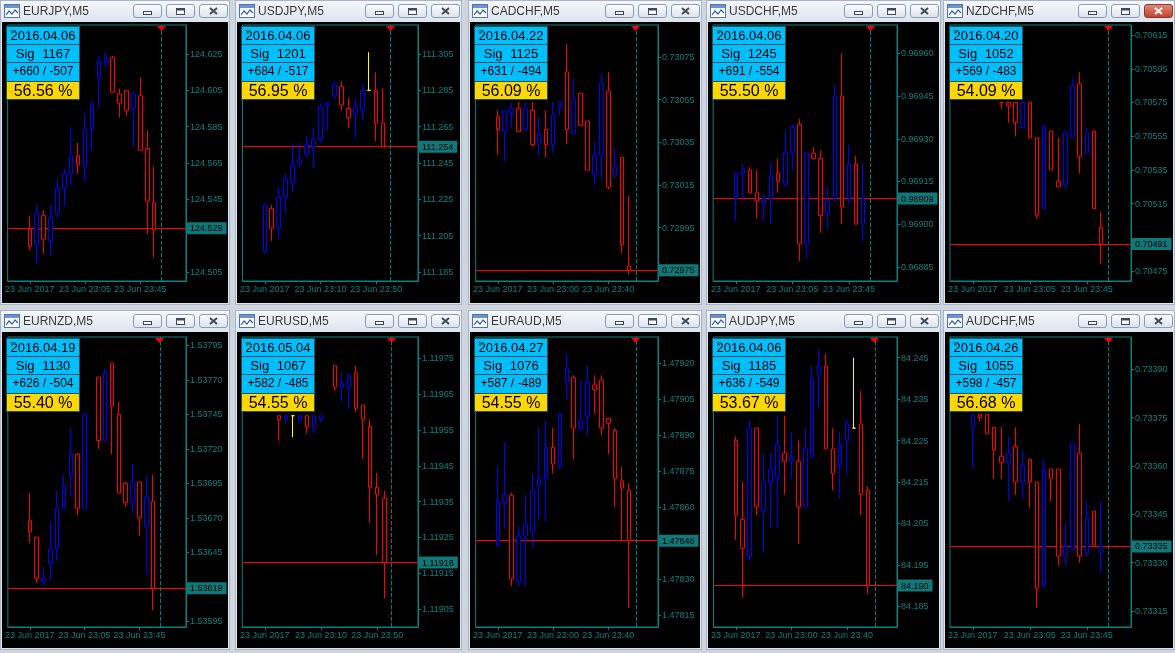 This screenshot has height=653, width=1175. I want to click on y-tick-label: 1.53770, so click(206, 379).